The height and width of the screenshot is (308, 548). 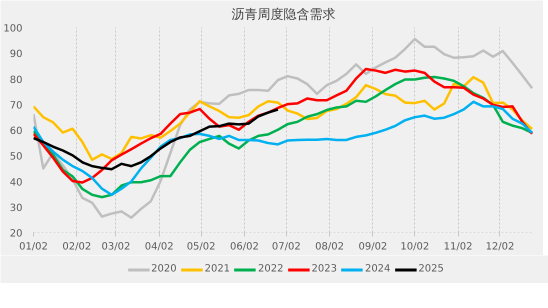 I want to click on x-tick-label: 01/02, so click(x=33, y=247).